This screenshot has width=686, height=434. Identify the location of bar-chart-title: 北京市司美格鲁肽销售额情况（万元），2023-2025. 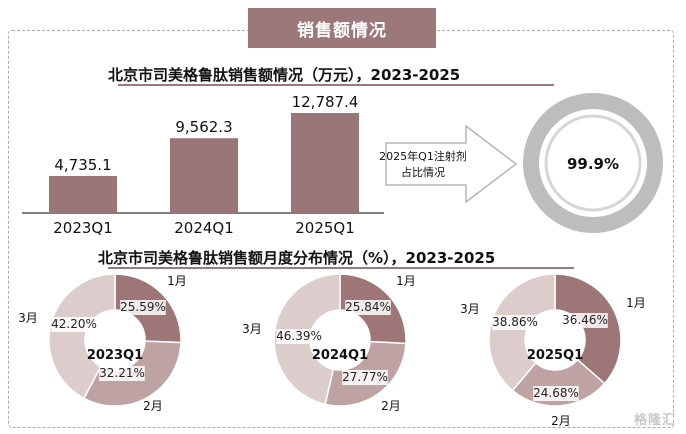
(284, 75).